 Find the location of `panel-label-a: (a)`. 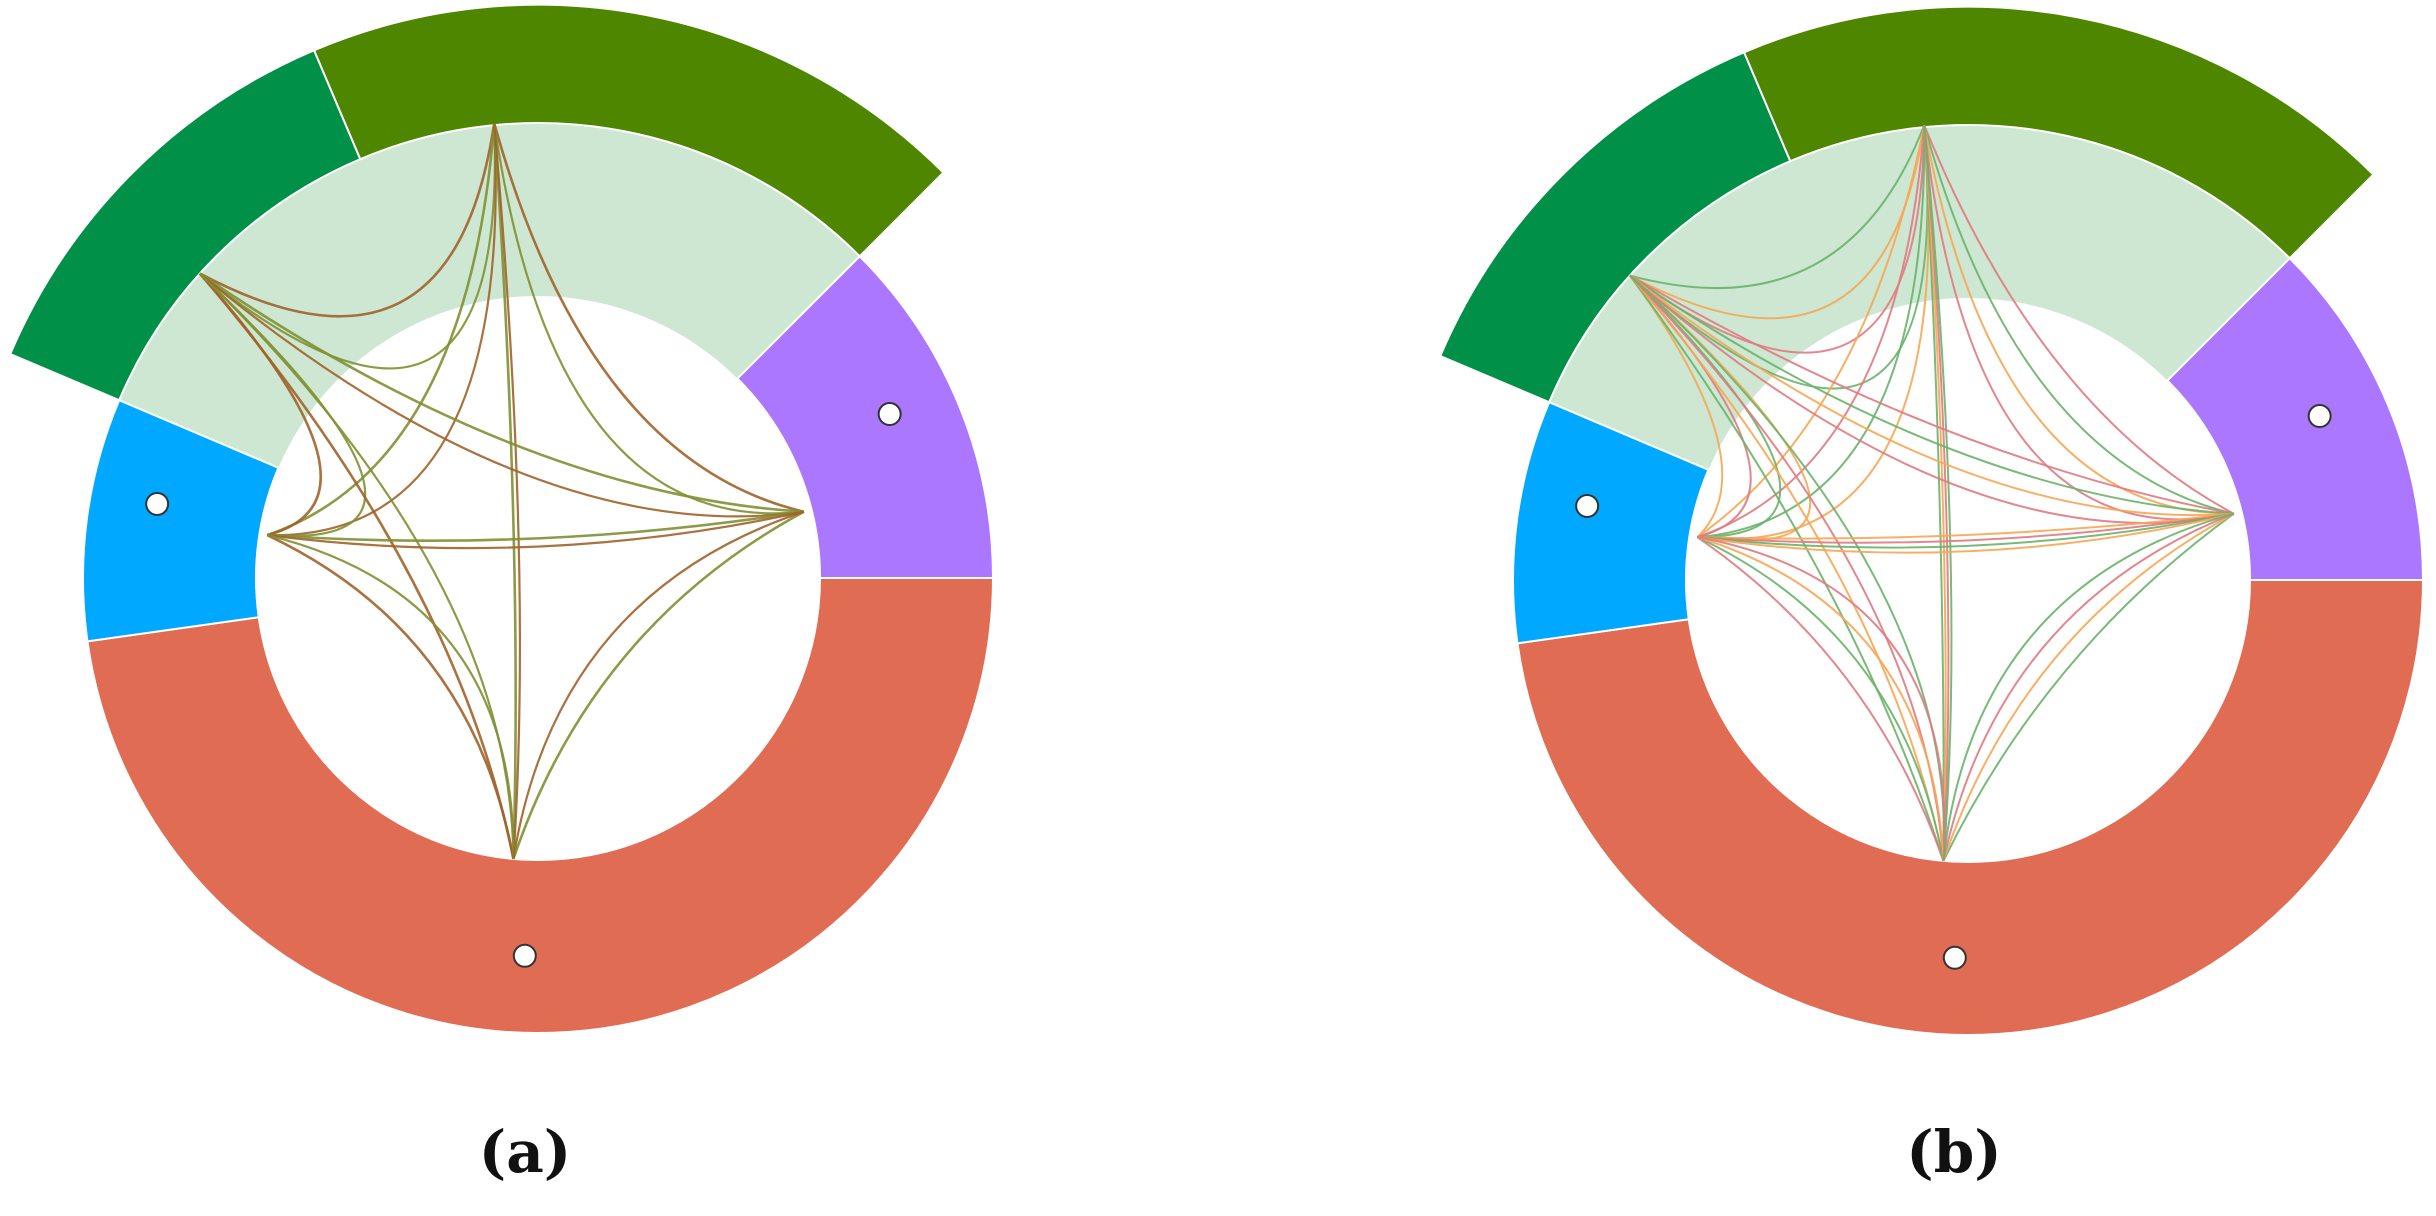

panel-label-a: (a) is located at coordinates (525, 1152).